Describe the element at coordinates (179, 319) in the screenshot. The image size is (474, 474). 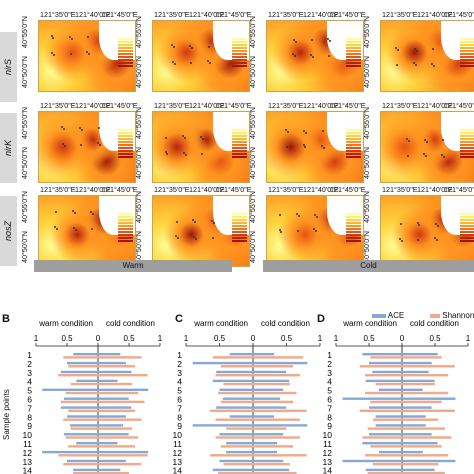
I see `panel-letter-c: C` at that location.